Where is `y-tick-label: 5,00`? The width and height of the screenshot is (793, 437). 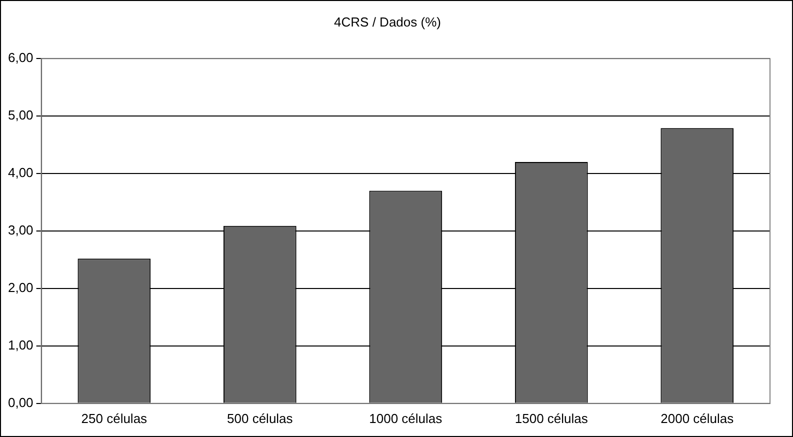 y-tick-label: 5,00 is located at coordinates (21, 115).